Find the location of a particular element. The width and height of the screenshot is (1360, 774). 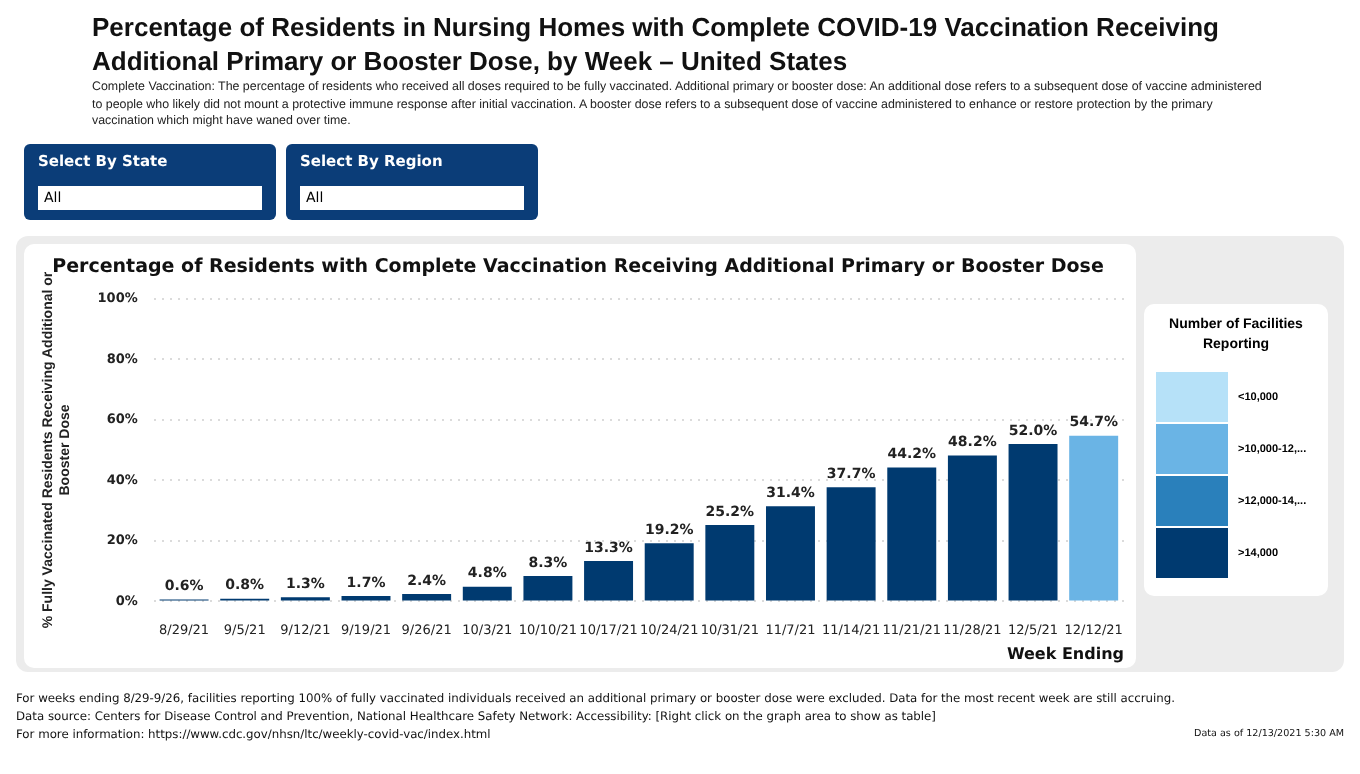

chart-subtitle: Percentage of Residents with Complete Vaccination Receiving Additional Primary or Booster Dose is located at coordinates (578, 267).